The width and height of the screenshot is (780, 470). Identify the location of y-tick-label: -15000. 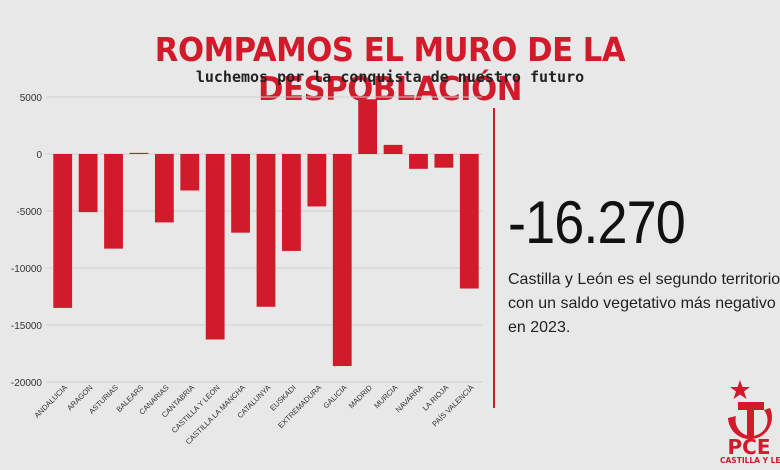
(27, 326).